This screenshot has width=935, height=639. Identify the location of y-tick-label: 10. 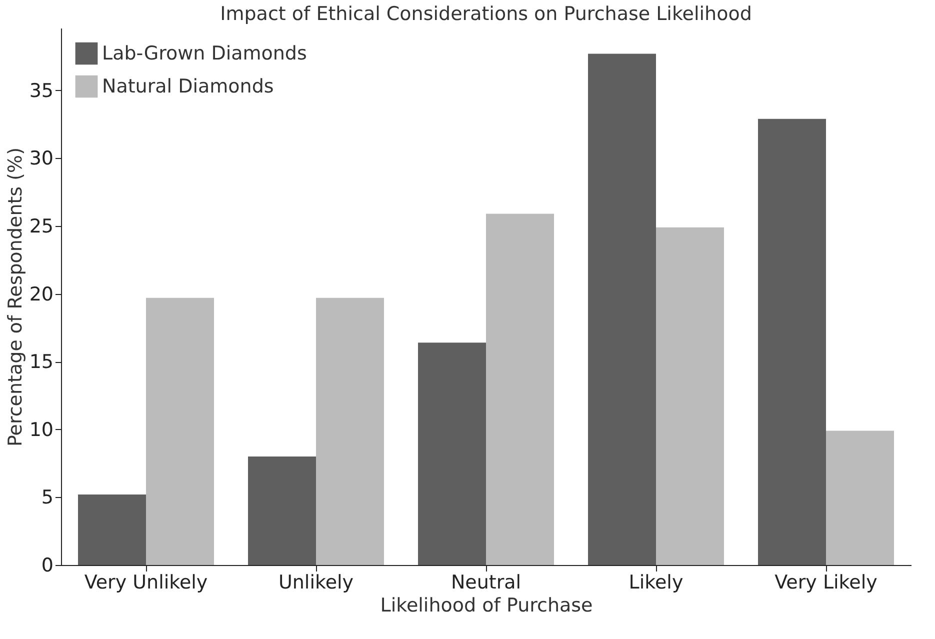
(41, 429).